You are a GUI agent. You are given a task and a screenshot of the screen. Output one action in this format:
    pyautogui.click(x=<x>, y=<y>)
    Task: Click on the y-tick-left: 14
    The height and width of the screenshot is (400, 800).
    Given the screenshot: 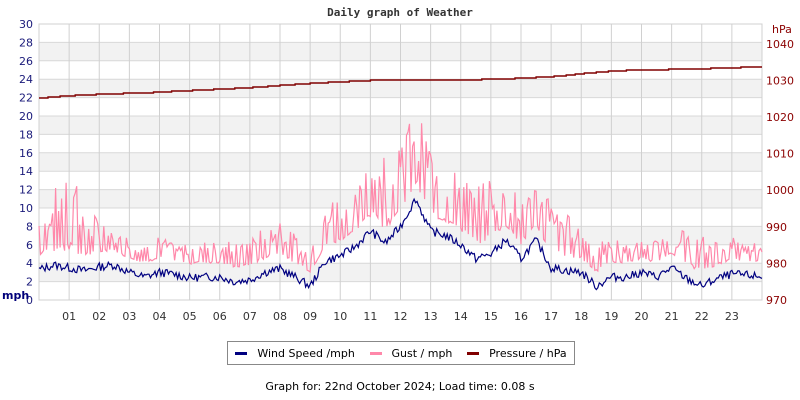 What is the action you would take?
    pyautogui.click(x=26, y=171)
    